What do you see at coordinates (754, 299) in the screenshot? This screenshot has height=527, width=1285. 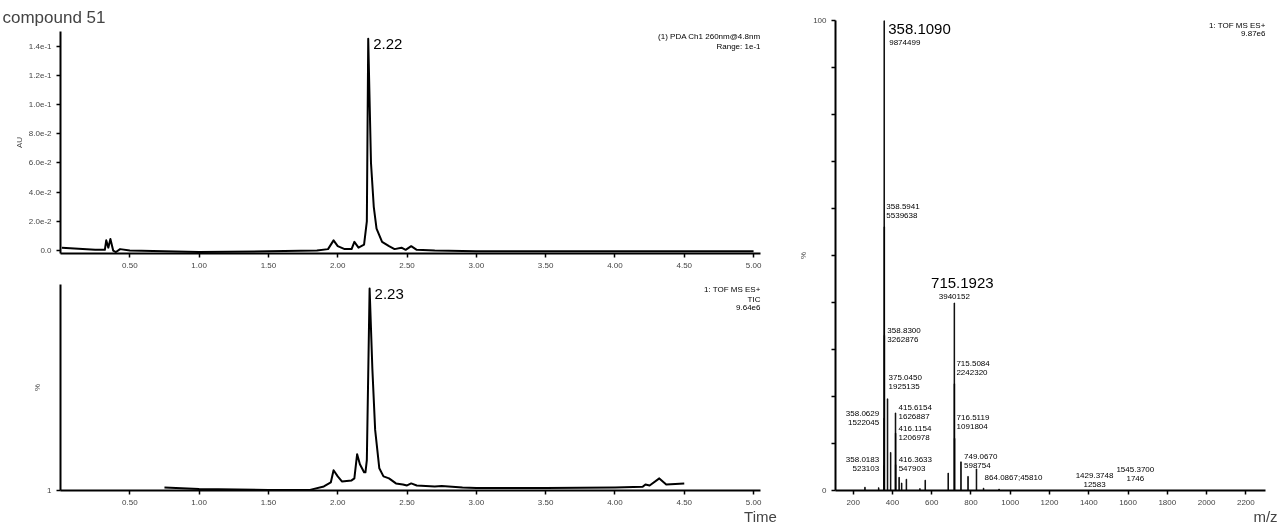 I see `annotation: TIC` at bounding box center [754, 299].